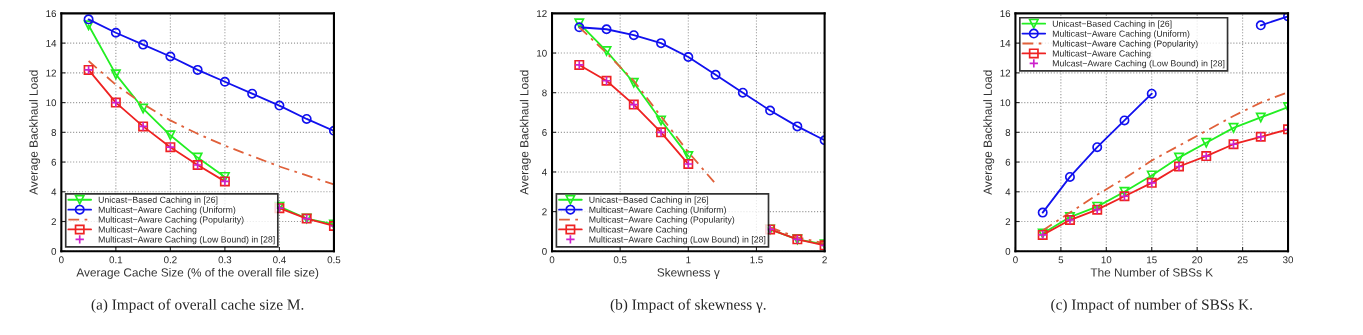 The image size is (1363, 335). I want to click on legend-label: Mulcast−Aware Caching (Low Bound) in [28], so click(1138, 64).